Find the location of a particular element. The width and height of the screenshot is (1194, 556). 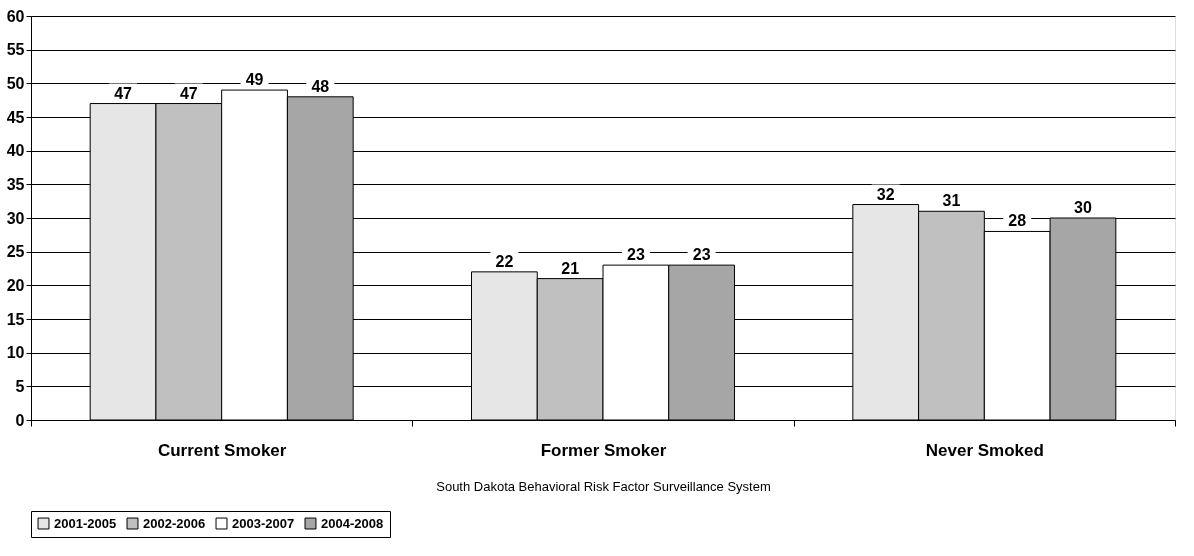

y-tick-label: 40 is located at coordinates (15, 151).